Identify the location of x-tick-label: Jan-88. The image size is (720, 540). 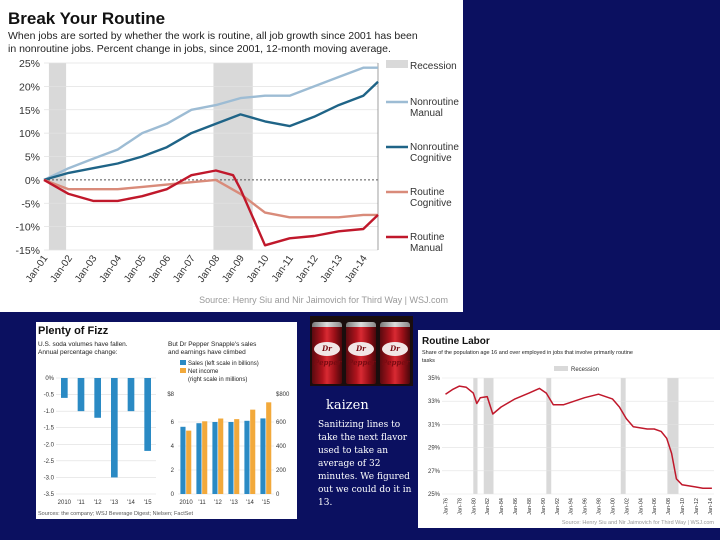
(530, 506).